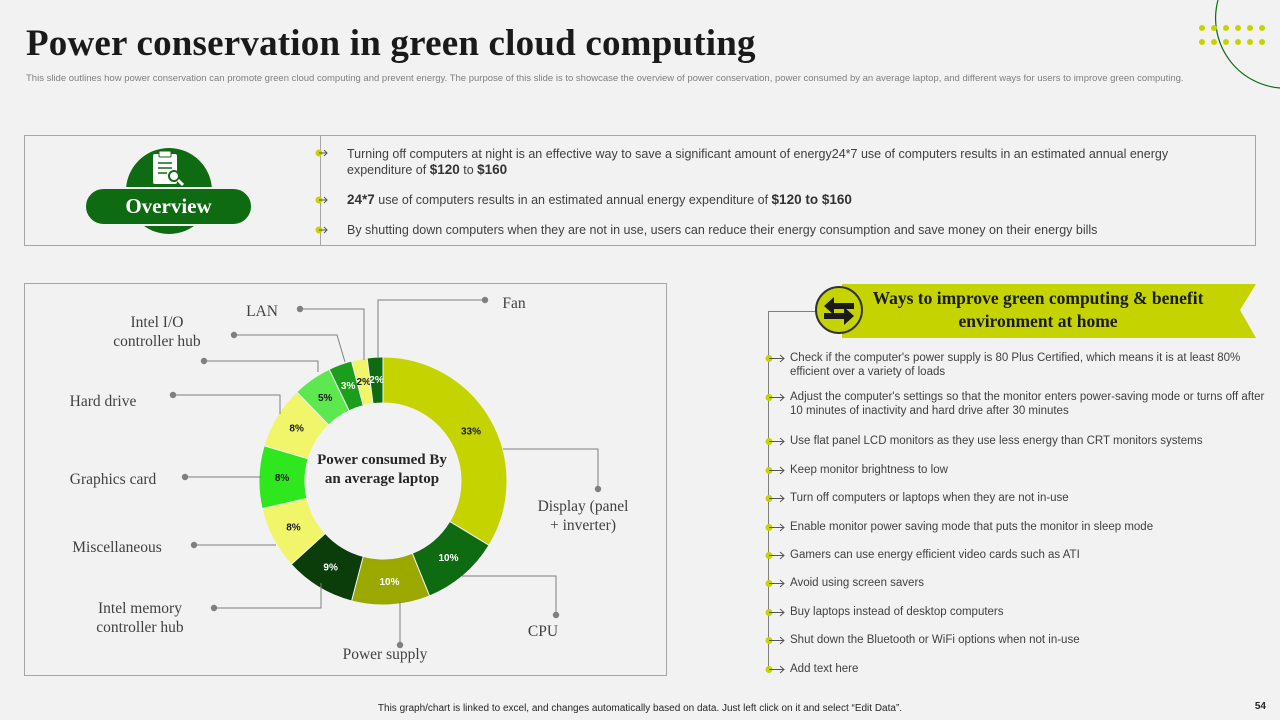 The height and width of the screenshot is (720, 1280). What do you see at coordinates (382, 469) in the screenshot?
I see `chart-center-title: Power consumed By an average laptop` at bounding box center [382, 469].